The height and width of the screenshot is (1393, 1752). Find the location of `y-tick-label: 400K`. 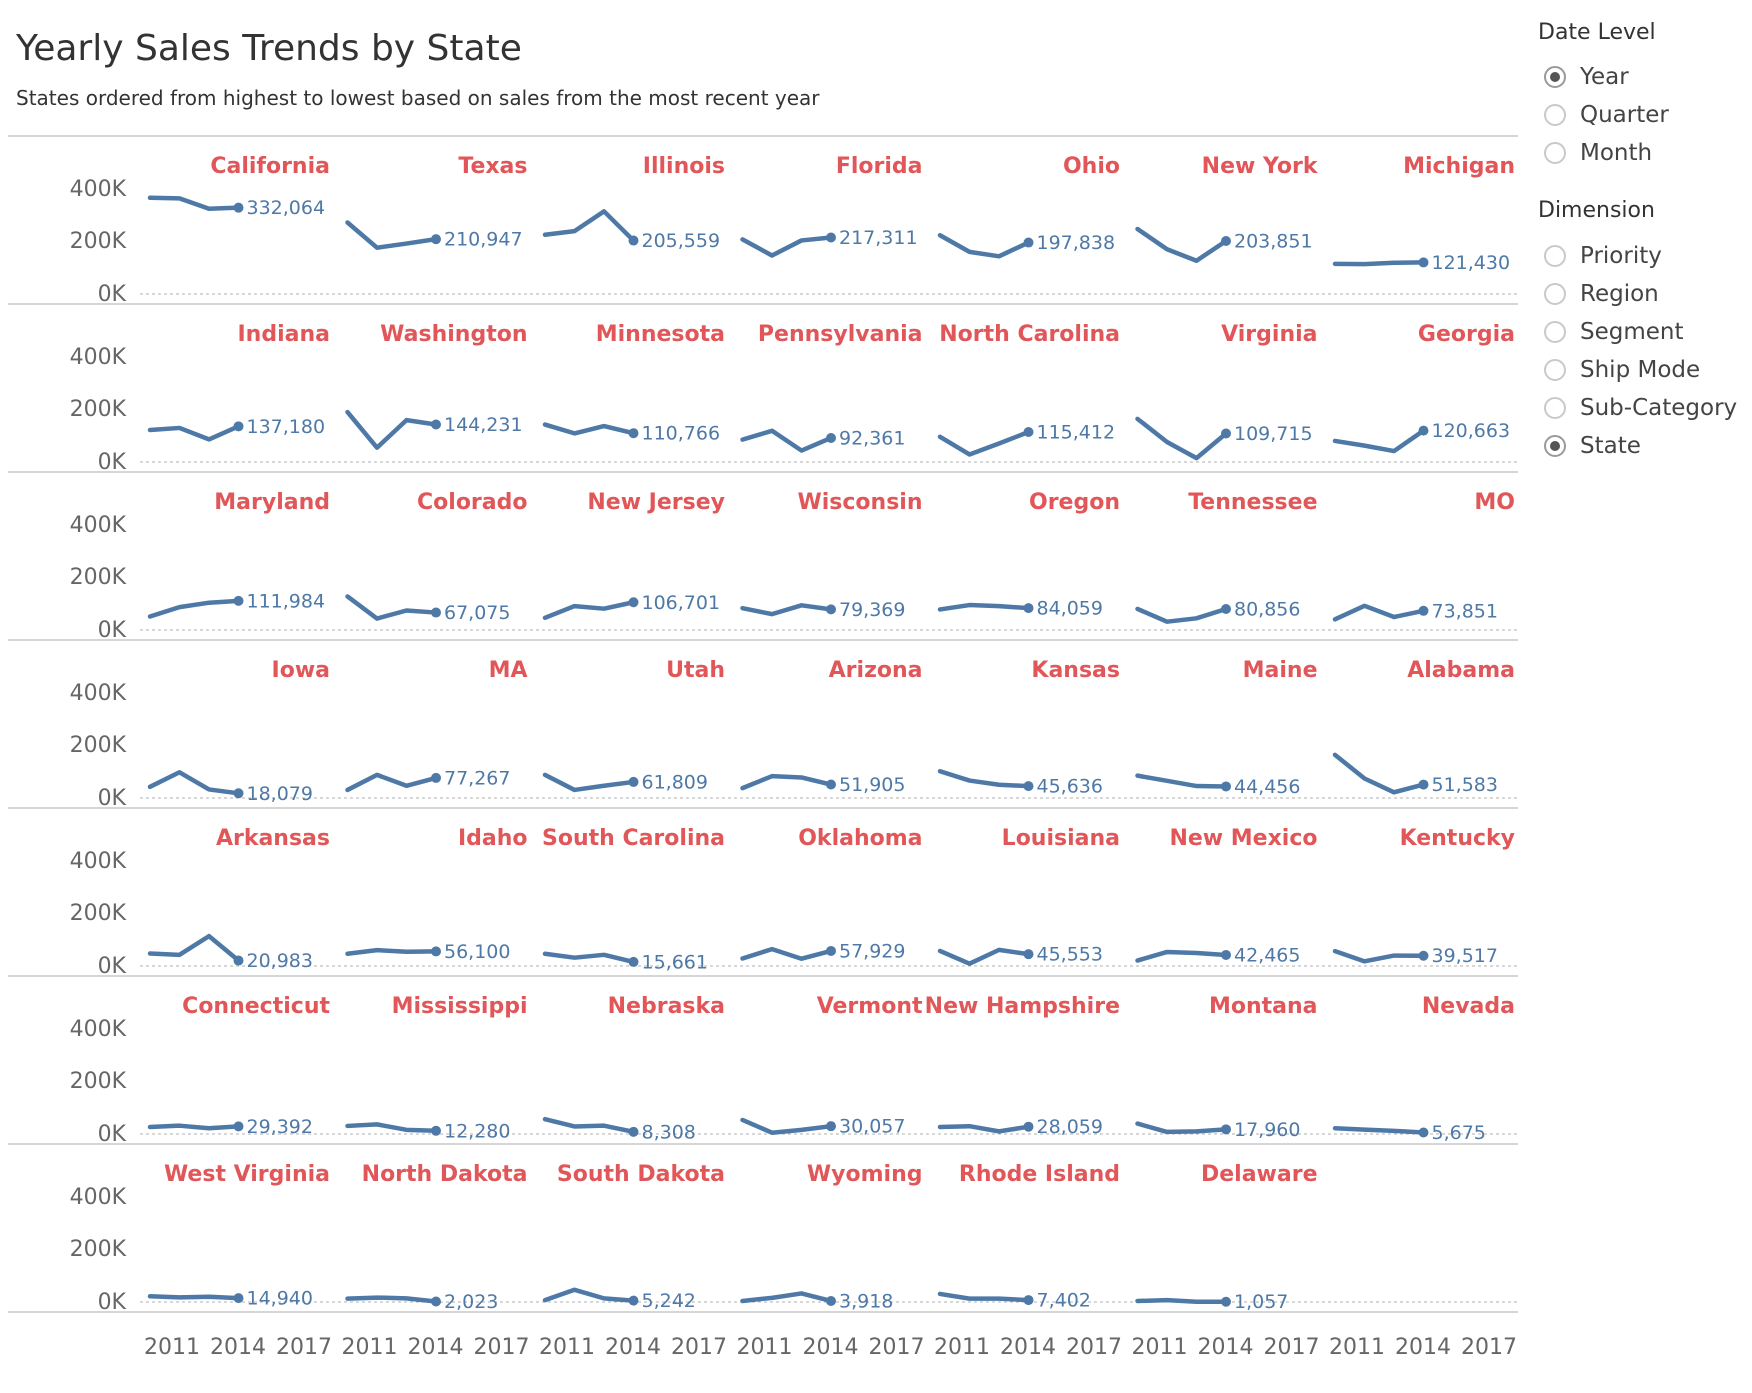

y-tick-label: 400K is located at coordinates (98, 357).